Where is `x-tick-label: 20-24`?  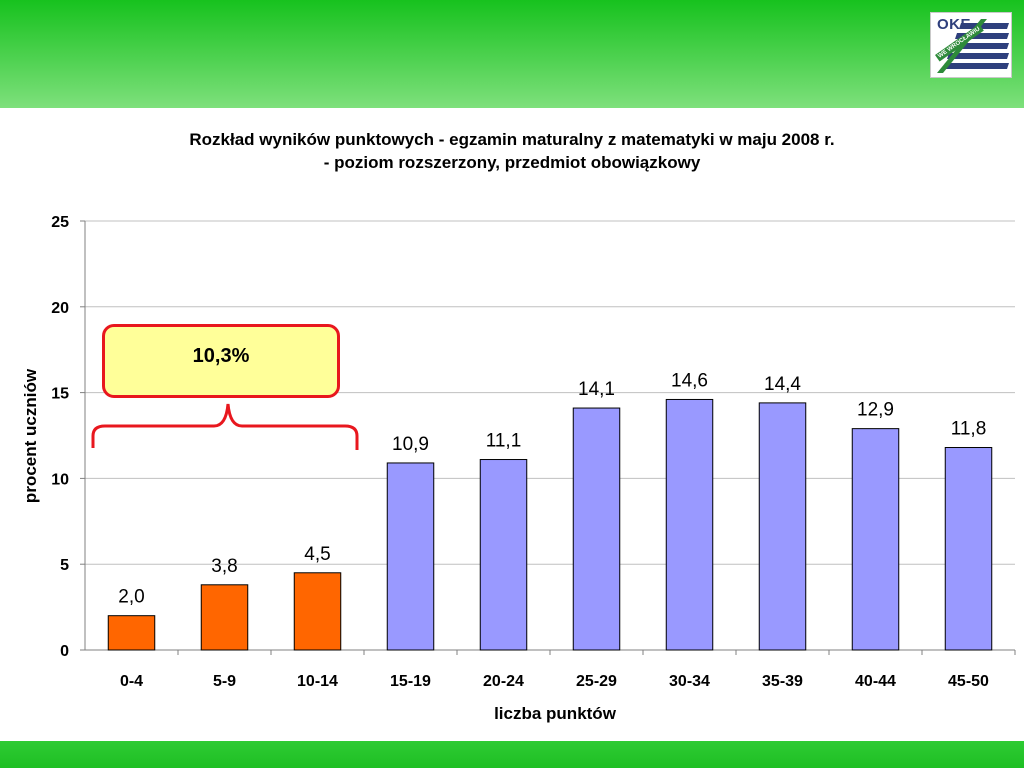
x-tick-label: 20-24 is located at coordinates (503, 681).